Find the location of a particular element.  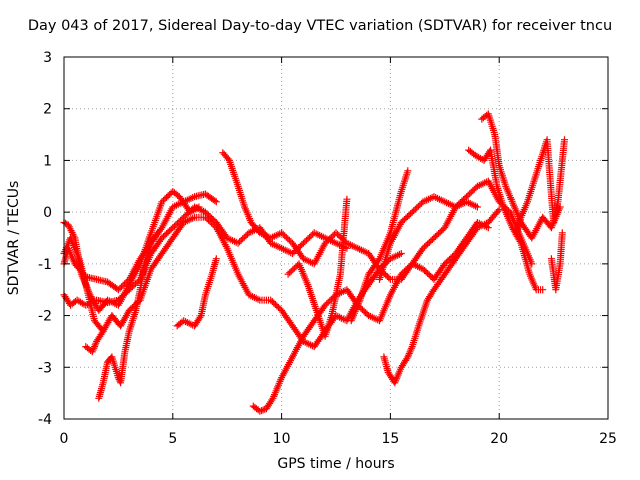

y-tick-label: 2 is located at coordinates (47, 110).